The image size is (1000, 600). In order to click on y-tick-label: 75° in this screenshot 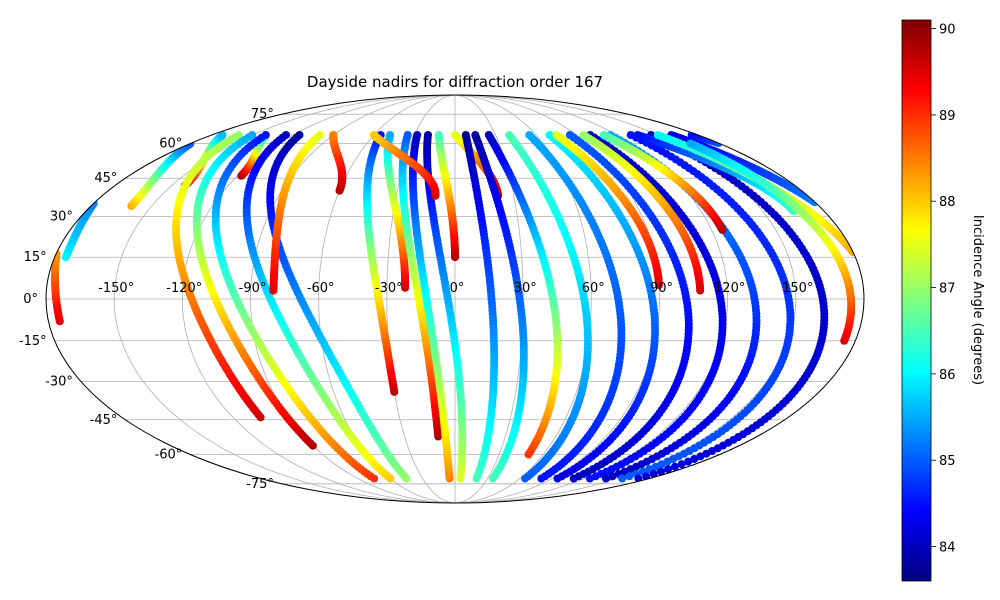, I will do `click(262, 114)`.